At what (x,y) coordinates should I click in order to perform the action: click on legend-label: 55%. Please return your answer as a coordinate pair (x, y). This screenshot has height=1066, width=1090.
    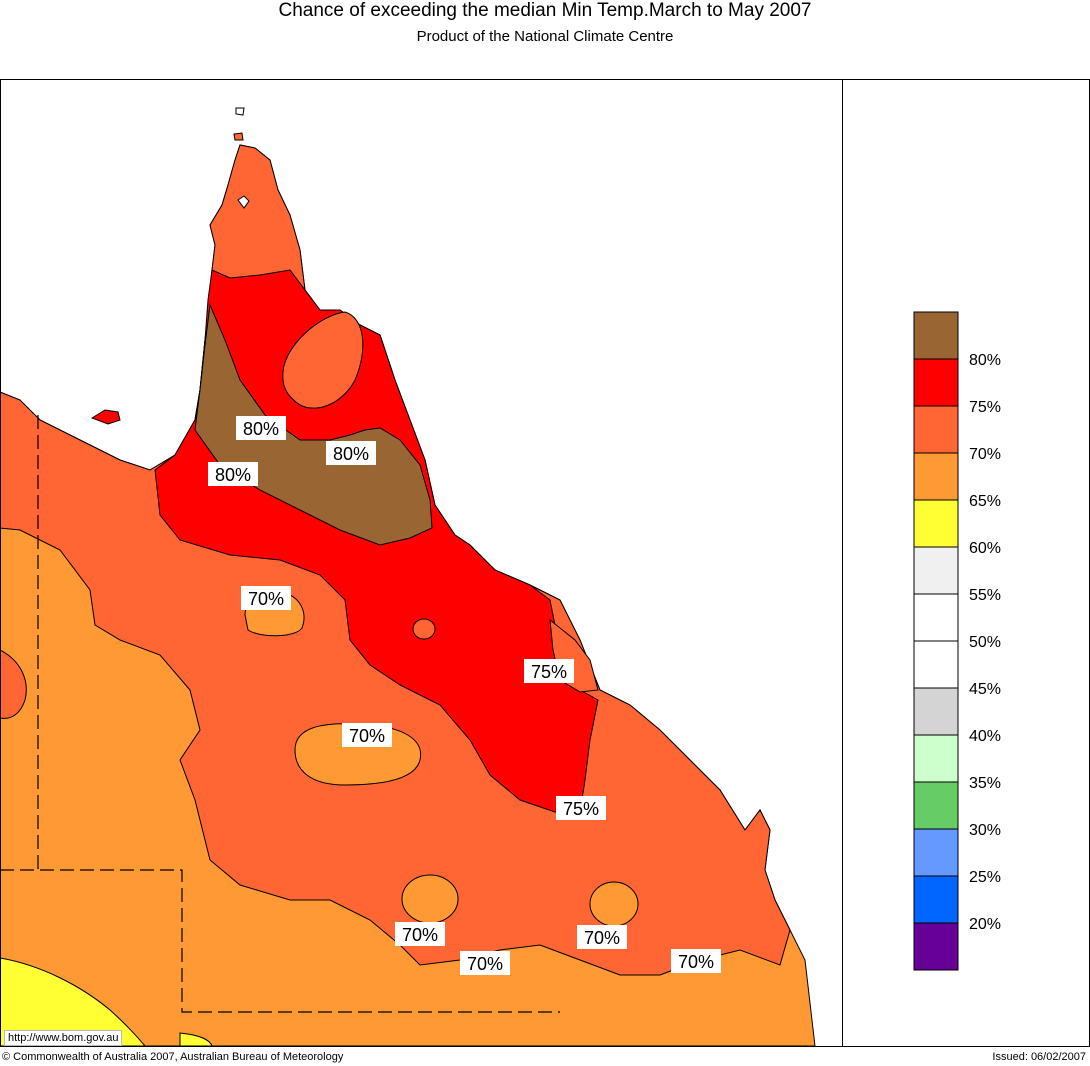
    Looking at the image, I should click on (985, 595).